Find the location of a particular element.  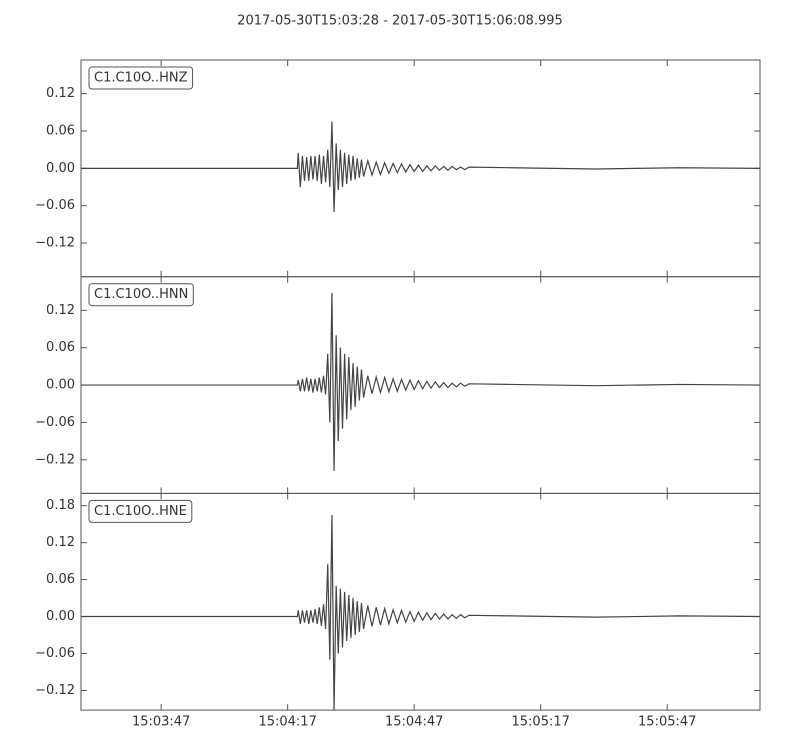

x-tick-label: 15:04:47 is located at coordinates (414, 722).